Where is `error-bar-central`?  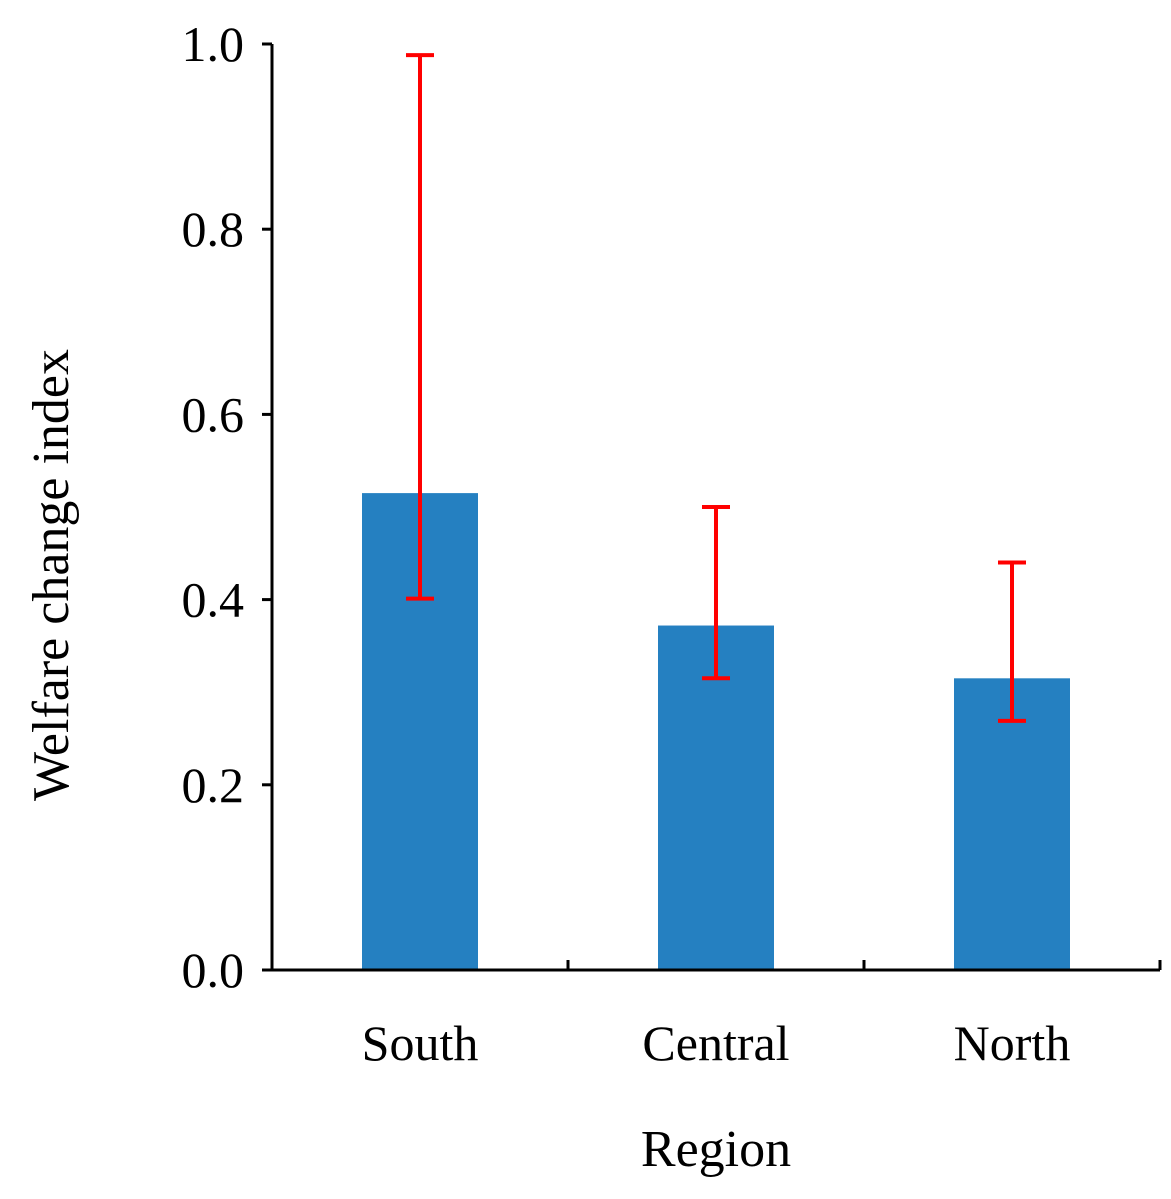
error-bar-central is located at coordinates (716, 593).